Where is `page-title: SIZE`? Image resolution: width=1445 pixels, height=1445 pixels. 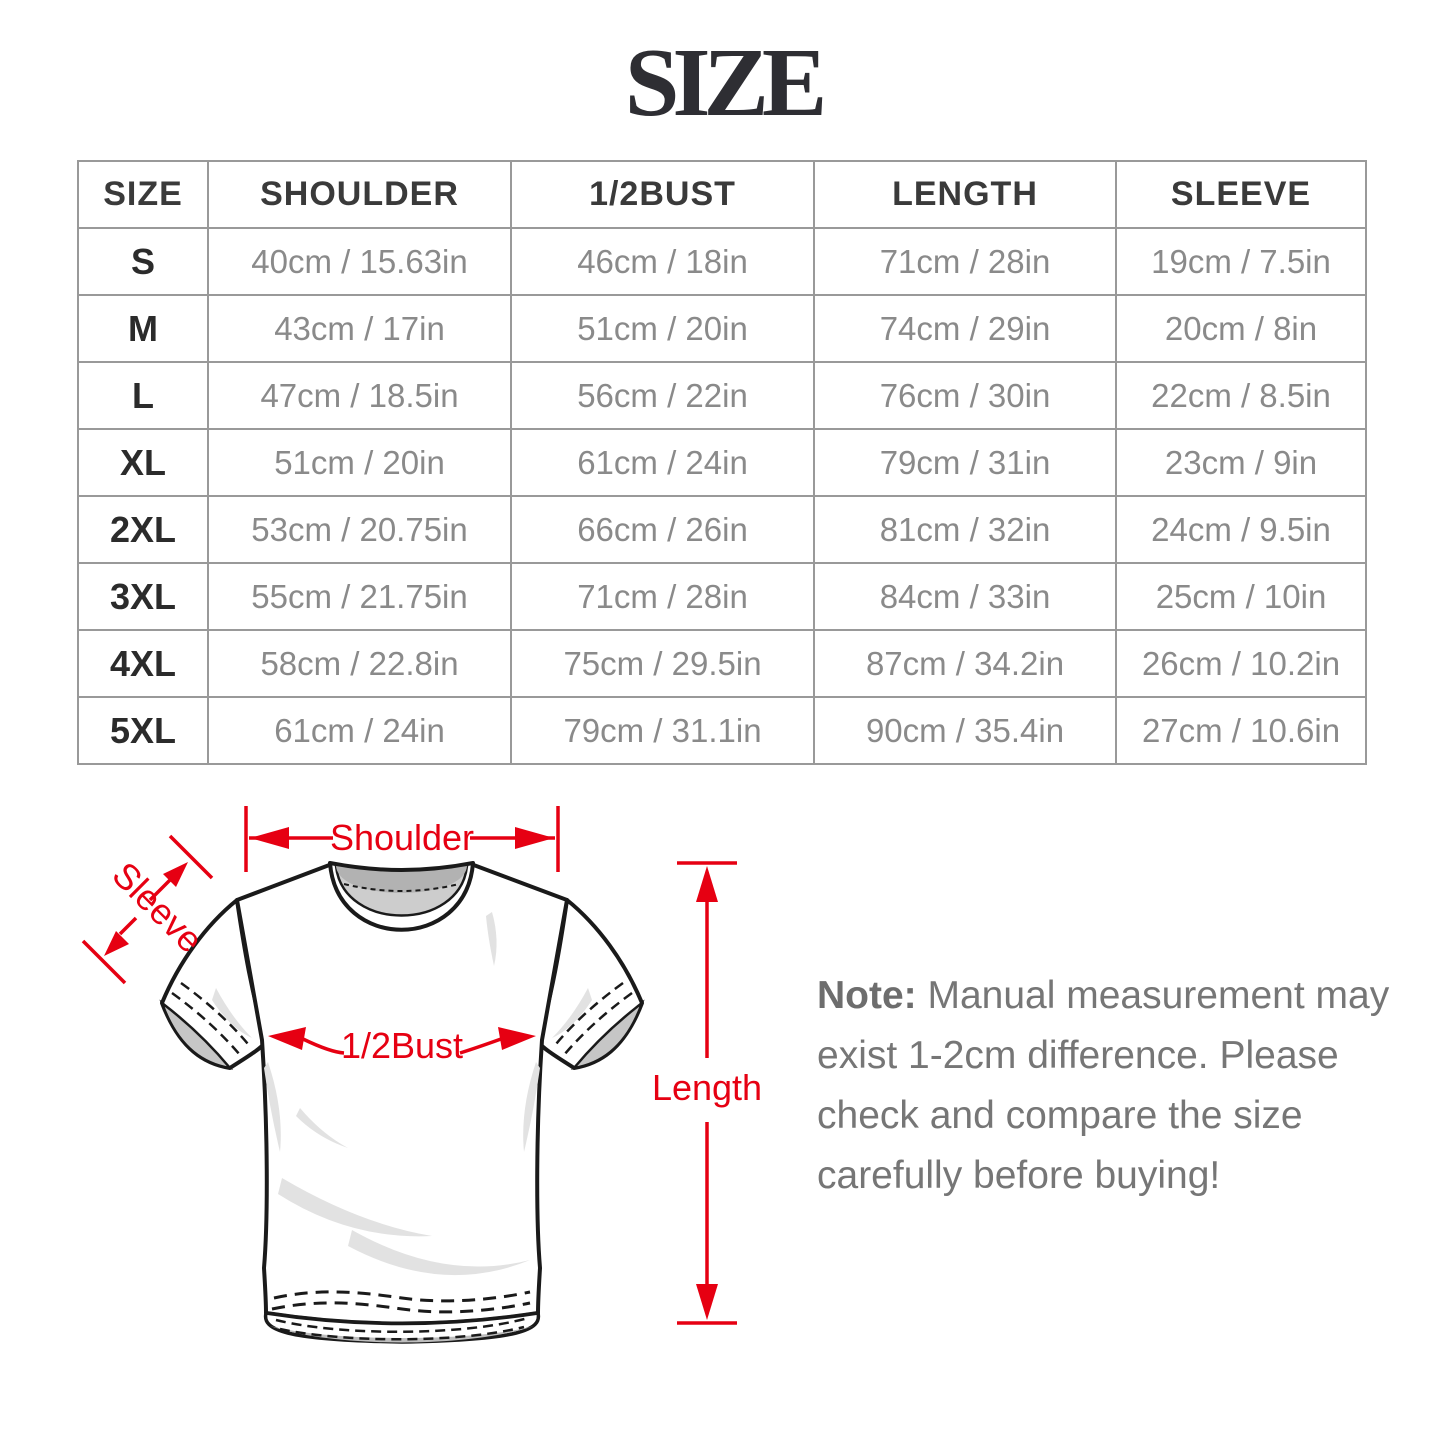
page-title: SIZE is located at coordinates (725, 83).